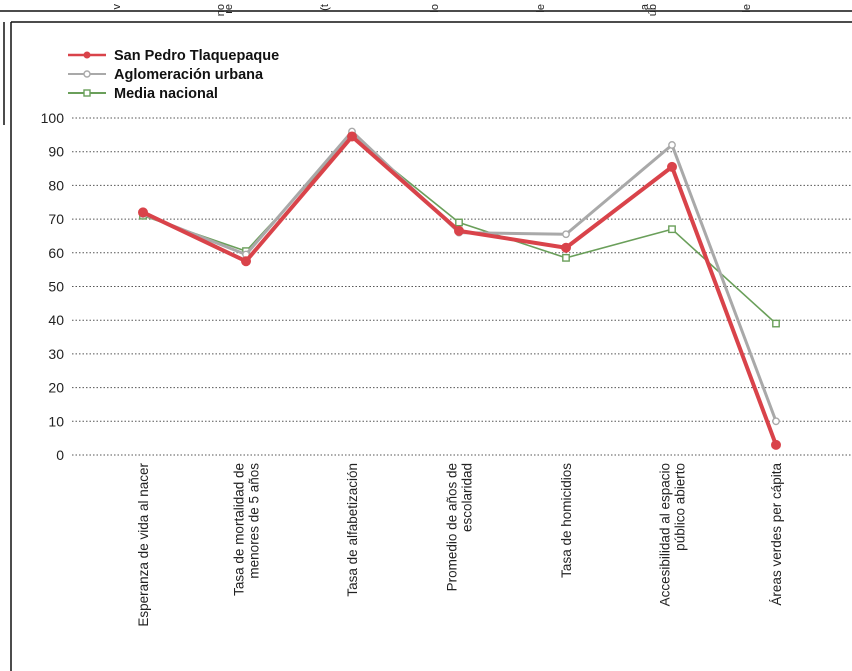 The width and height of the screenshot is (852, 671). What do you see at coordinates (776, 534) in the screenshot?
I see `x-category-label: Áreas verdes per cápita` at bounding box center [776, 534].